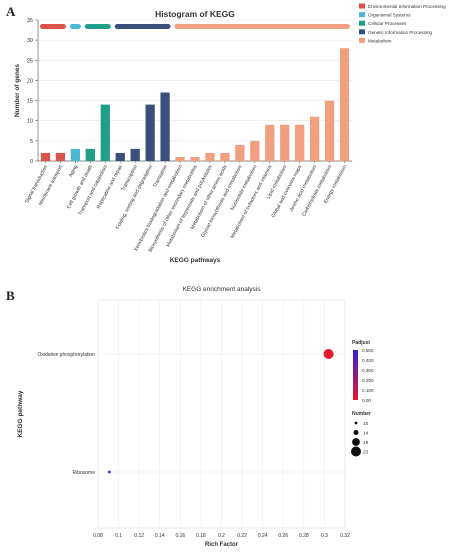  Describe the element at coordinates (118, 536) in the screenshot. I see `x-tick-label: 0.1` at that location.